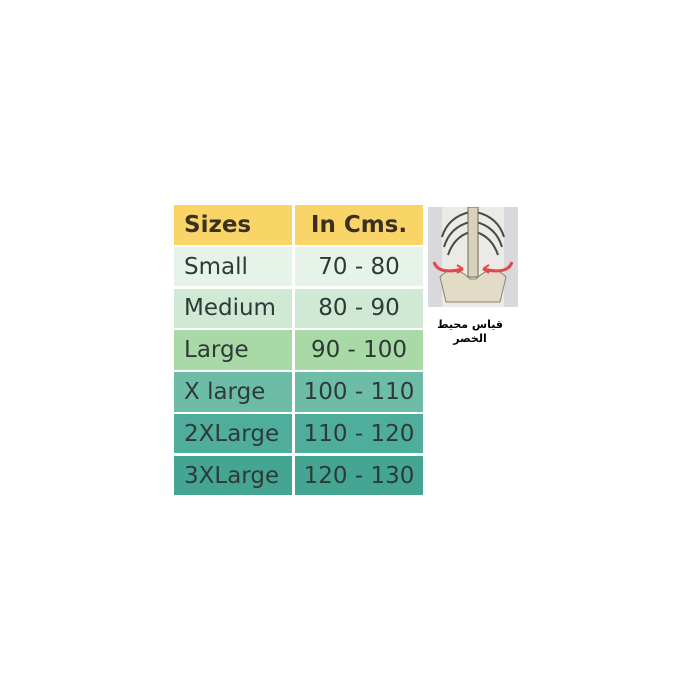 This screenshot has width=700, height=700. I want to click on table-row: Medium 80 - 90, so click(298, 308).